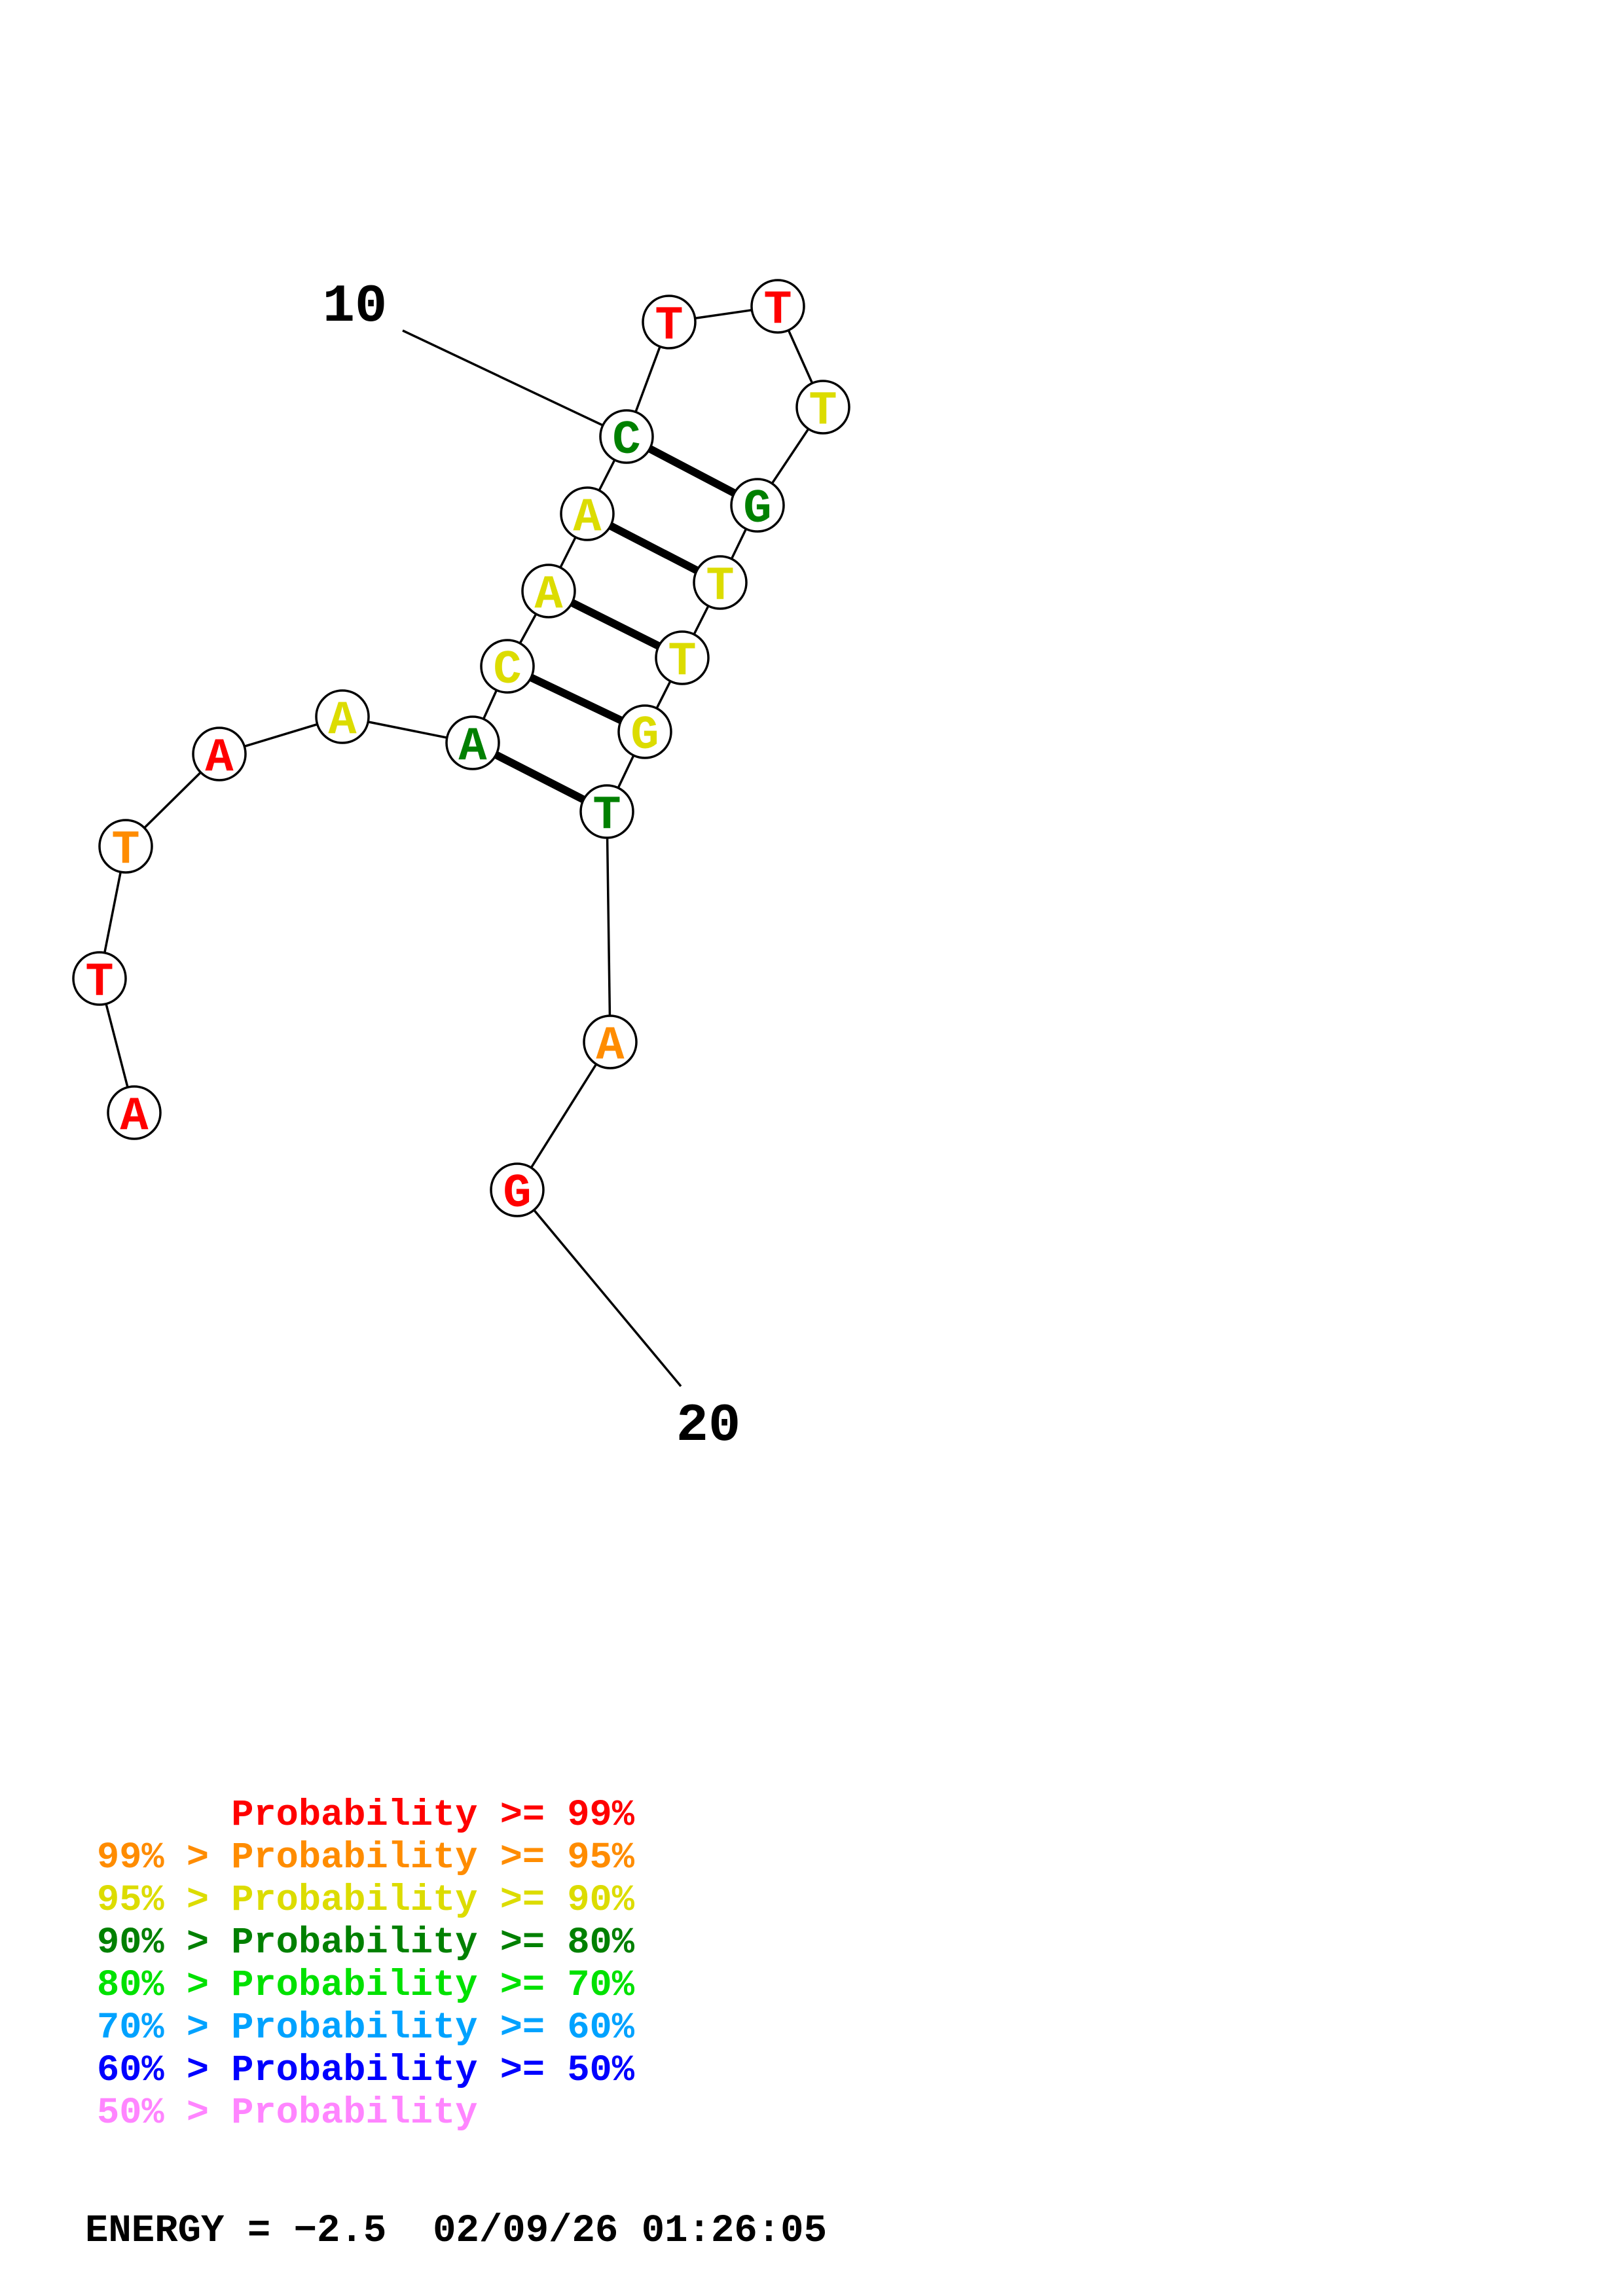 The width and height of the screenshot is (1623, 2296). What do you see at coordinates (456, 2231) in the screenshot?
I see `energy-footer: ENERGY = −2.5 02/09/26 01:26:05` at bounding box center [456, 2231].